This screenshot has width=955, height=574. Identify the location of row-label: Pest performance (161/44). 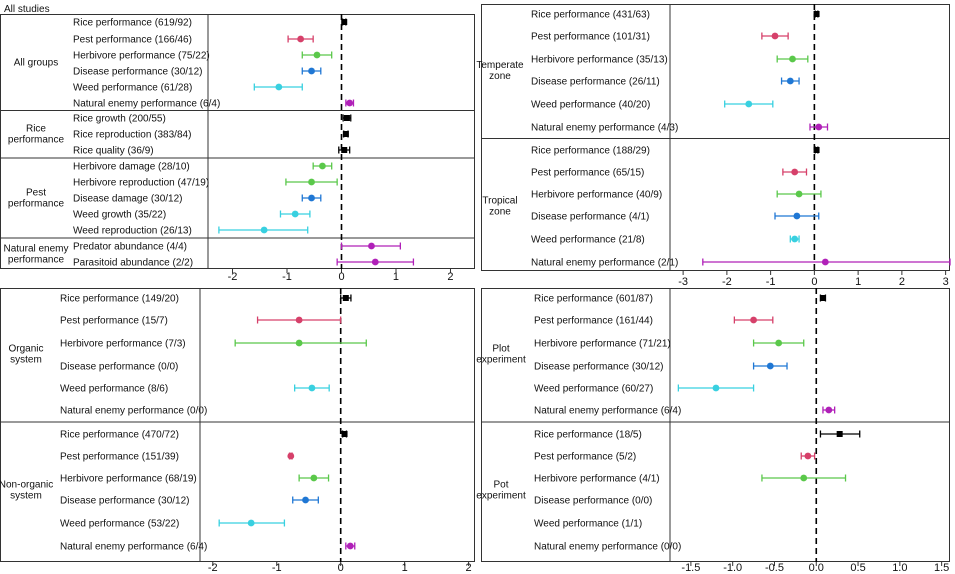
(593, 321).